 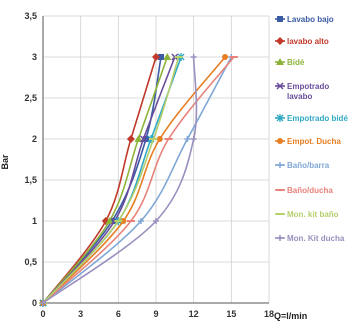 What do you see at coordinates (316, 238) in the screenshot?
I see `legend-label: Mon. Kit ducha` at bounding box center [316, 238].